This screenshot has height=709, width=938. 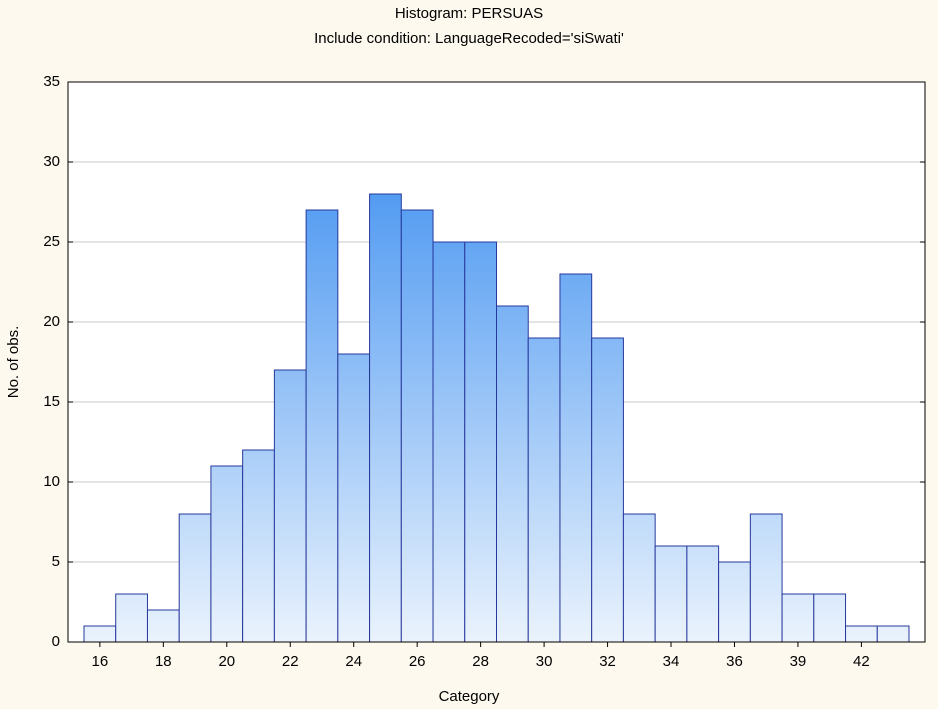 What do you see at coordinates (417, 661) in the screenshot?
I see `x-tick-label: 26` at bounding box center [417, 661].